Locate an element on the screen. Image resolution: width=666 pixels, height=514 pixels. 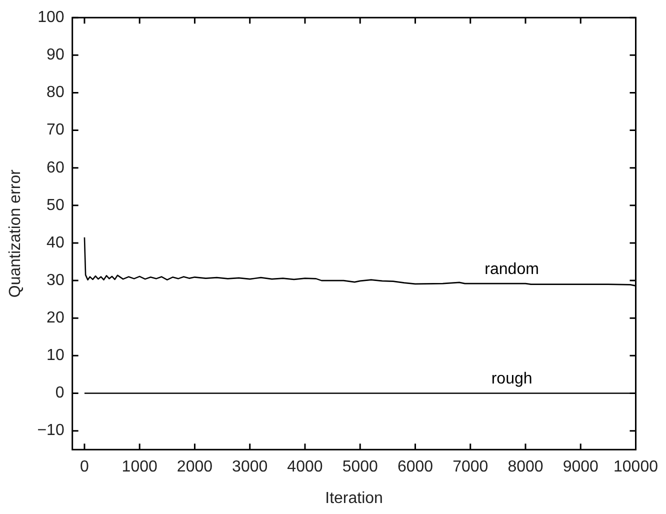
x-tick-label: 6000 is located at coordinates (415, 467).